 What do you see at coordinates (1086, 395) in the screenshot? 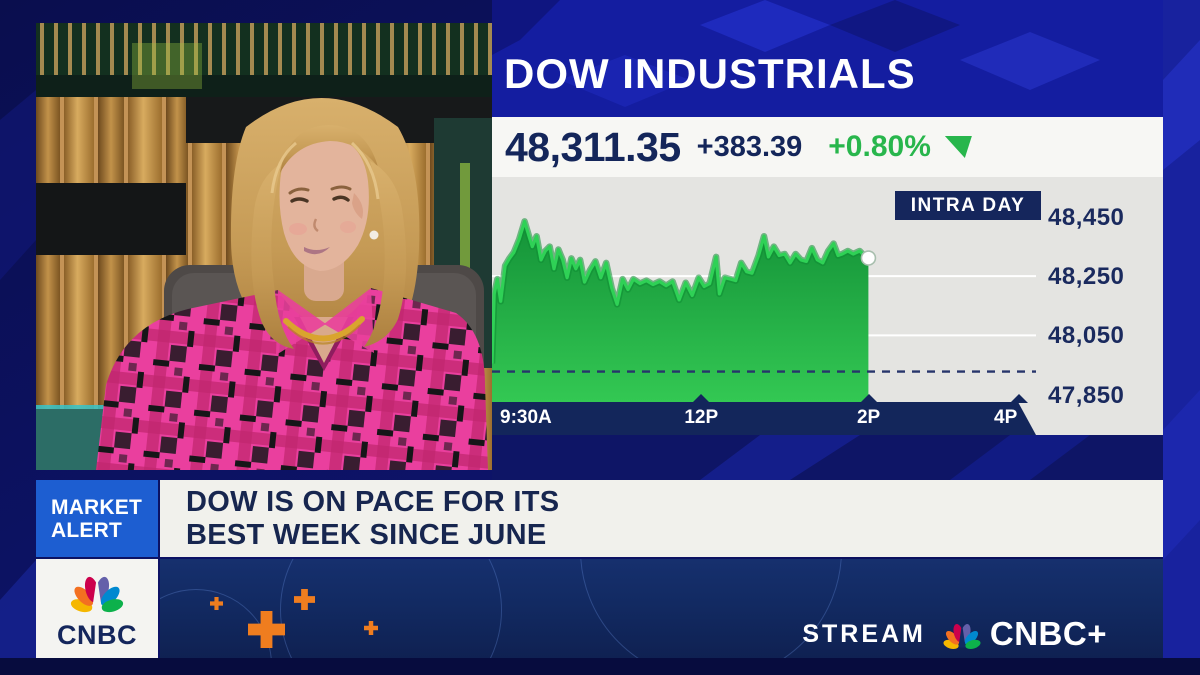
I see `y-tick-label: 47,850` at bounding box center [1086, 395].